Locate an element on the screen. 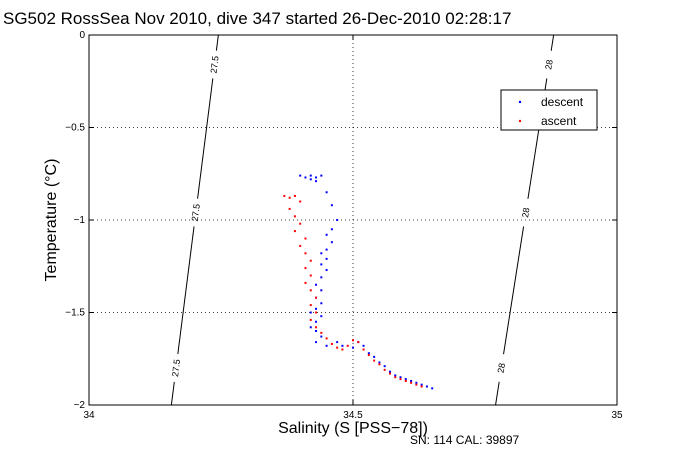  x-tick-label: 34.5 is located at coordinates (353, 415).